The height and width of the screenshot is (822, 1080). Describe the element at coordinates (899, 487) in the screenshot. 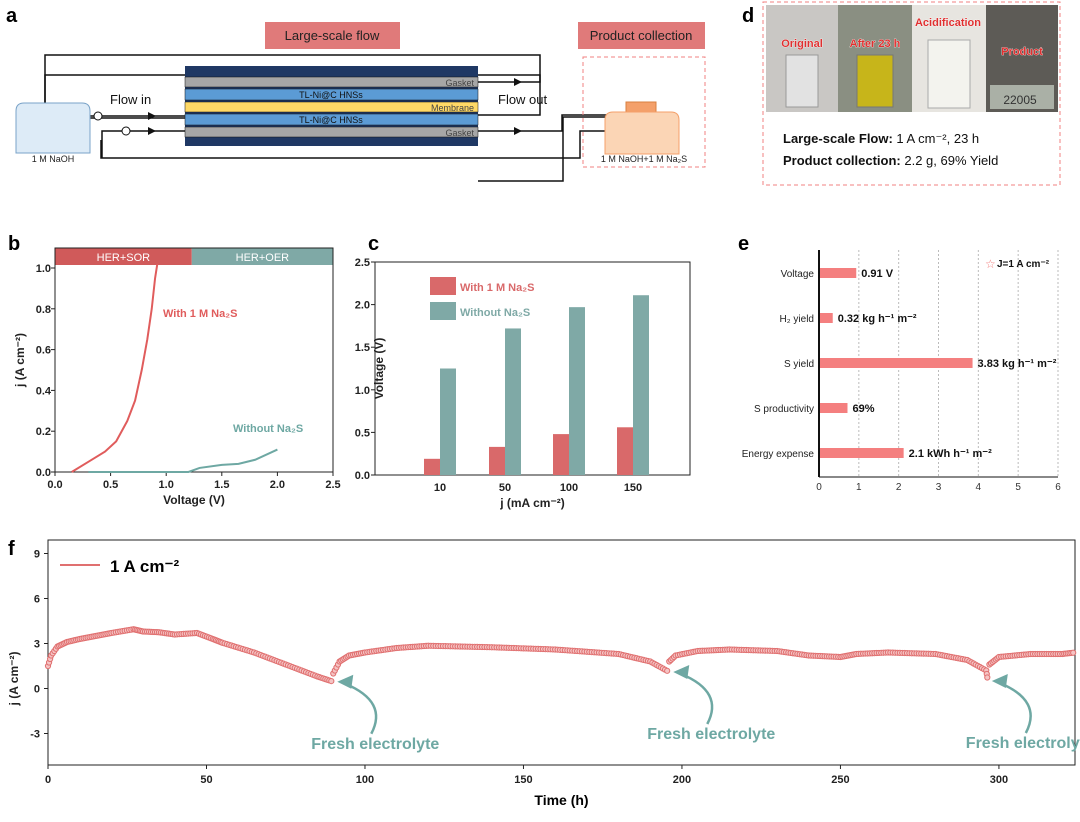

I see `x-tick-label: 2` at that location.